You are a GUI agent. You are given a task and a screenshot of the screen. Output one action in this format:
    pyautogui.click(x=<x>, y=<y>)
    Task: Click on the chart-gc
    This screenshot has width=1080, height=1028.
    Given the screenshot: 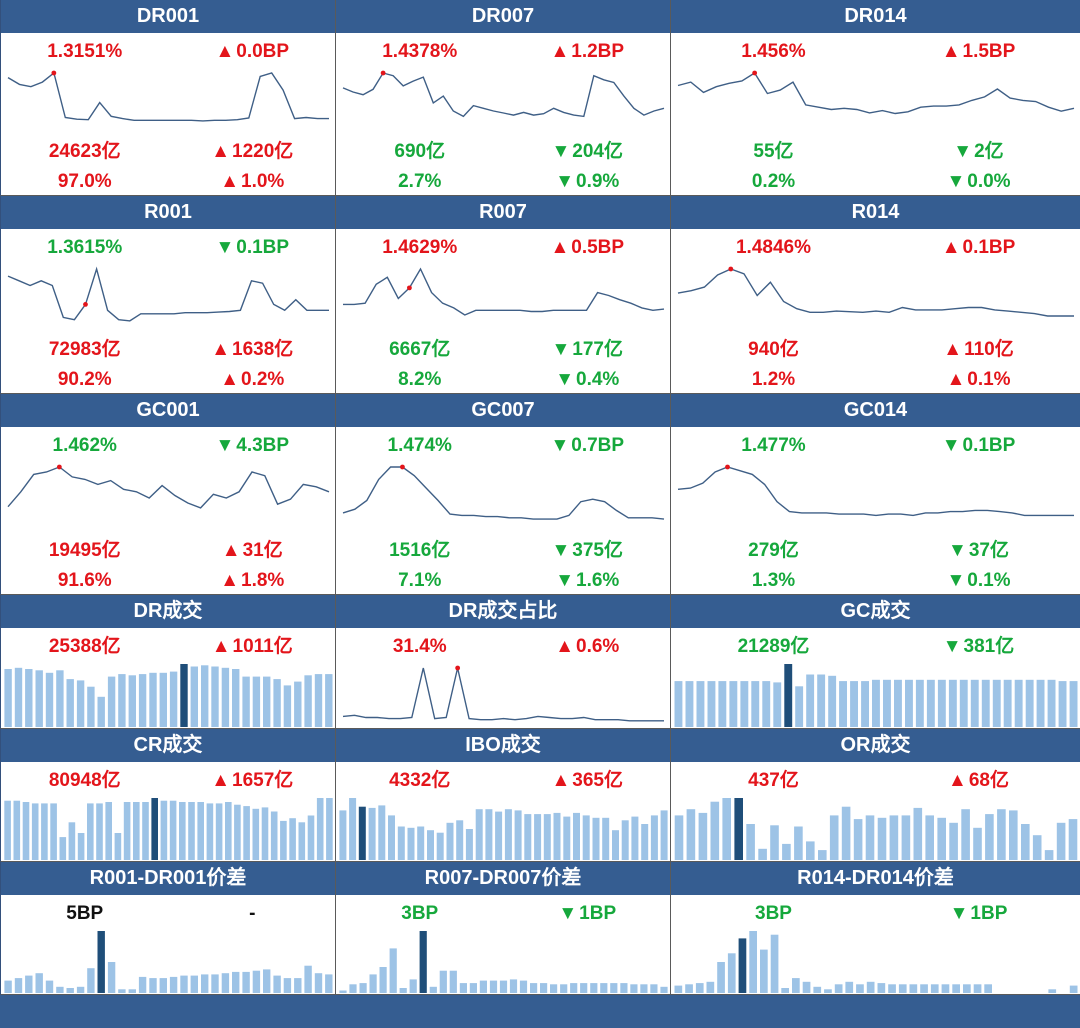 What is the action you would take?
    pyautogui.click(x=876, y=695)
    